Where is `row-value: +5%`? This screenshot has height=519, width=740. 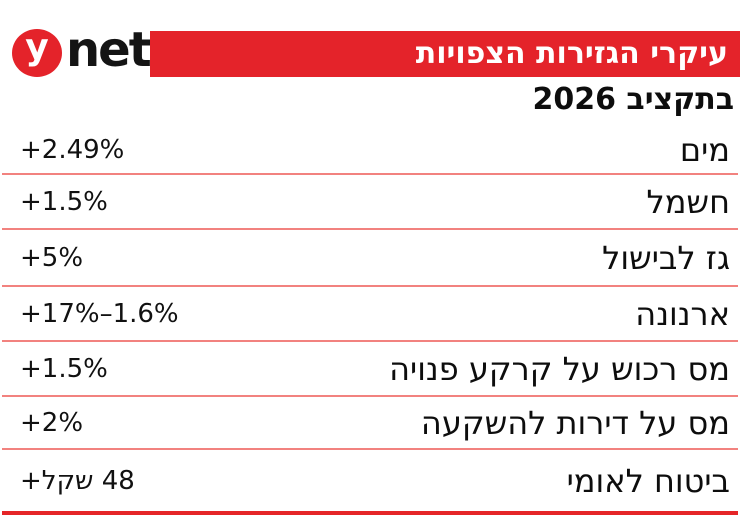 row-value: +5% is located at coordinates (52, 257).